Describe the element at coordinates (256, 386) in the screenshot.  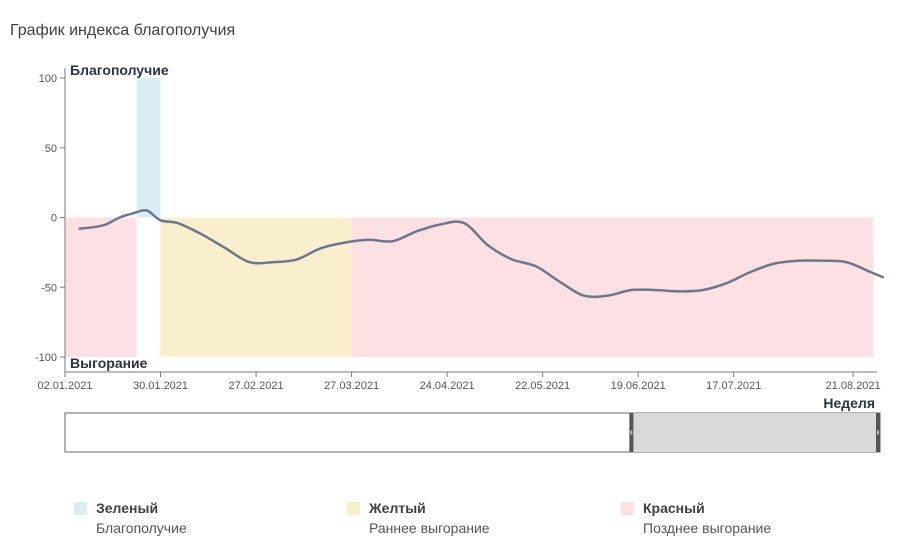
I see `x-tick-label: 27.02.2021` at that location.